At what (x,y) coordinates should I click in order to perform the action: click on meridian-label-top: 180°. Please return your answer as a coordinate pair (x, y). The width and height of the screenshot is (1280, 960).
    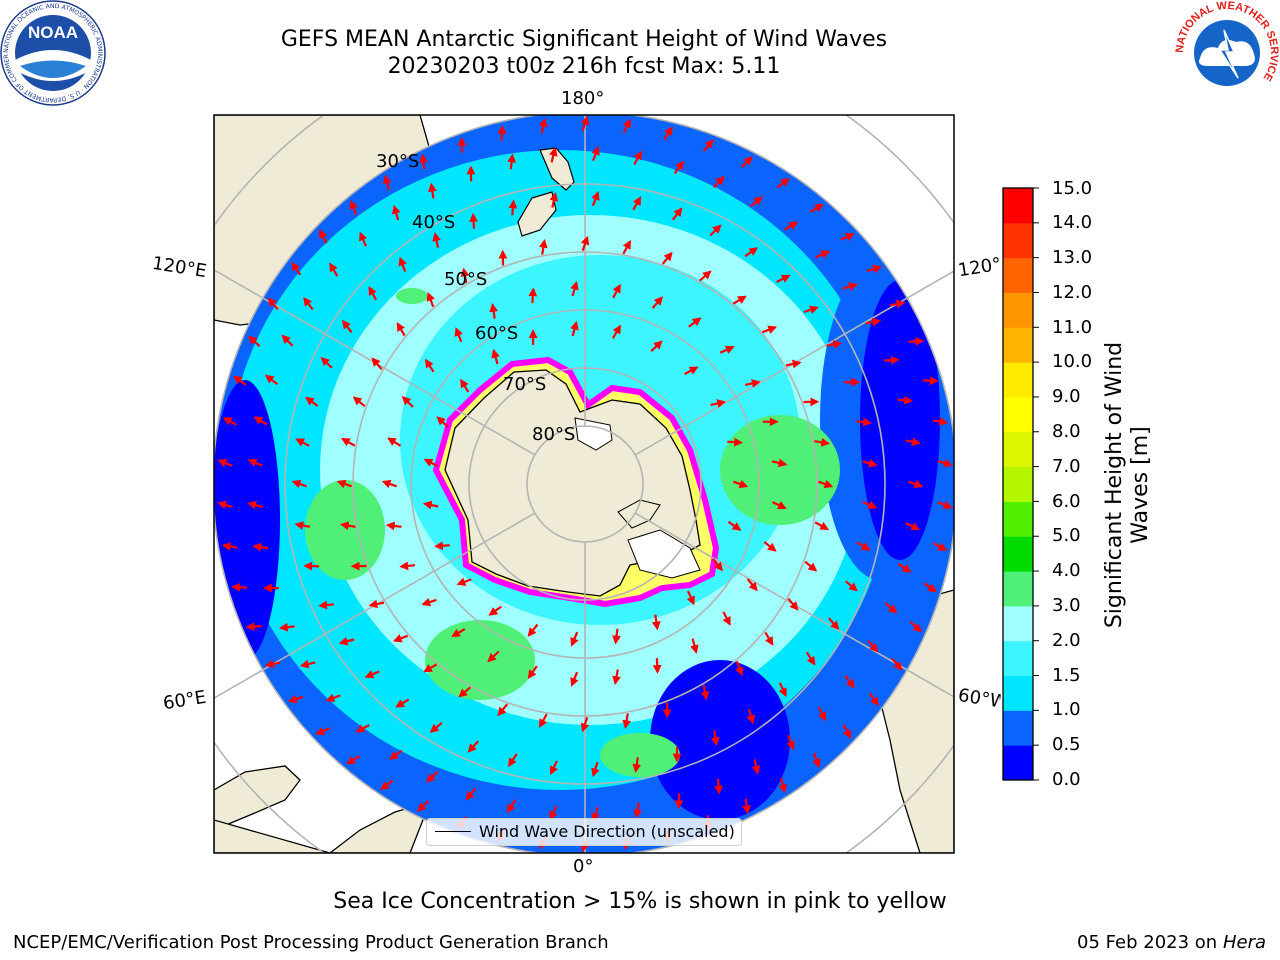
    Looking at the image, I should click on (583, 98).